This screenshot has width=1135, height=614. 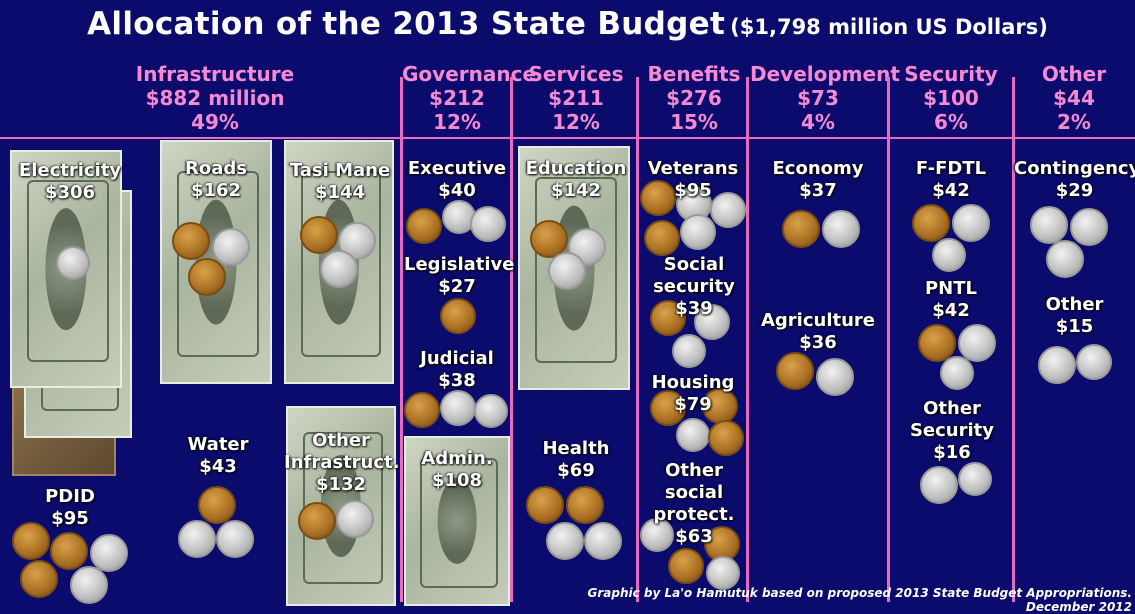 I want to click on category-governance: Governance $212 12%, so click(x=469, y=98).